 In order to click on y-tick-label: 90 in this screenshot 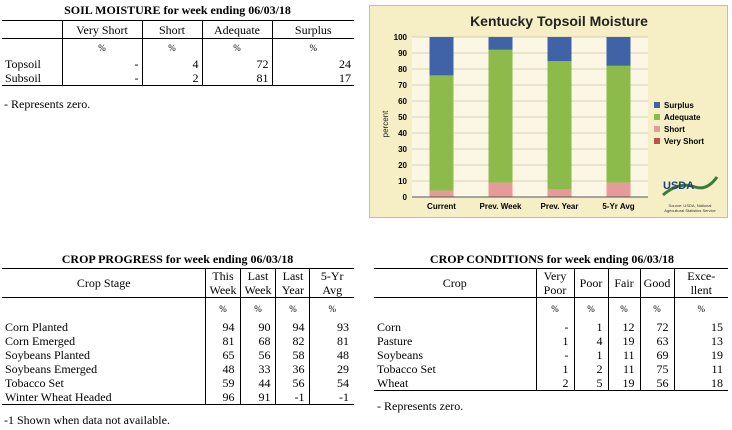, I will do `click(402, 53)`.